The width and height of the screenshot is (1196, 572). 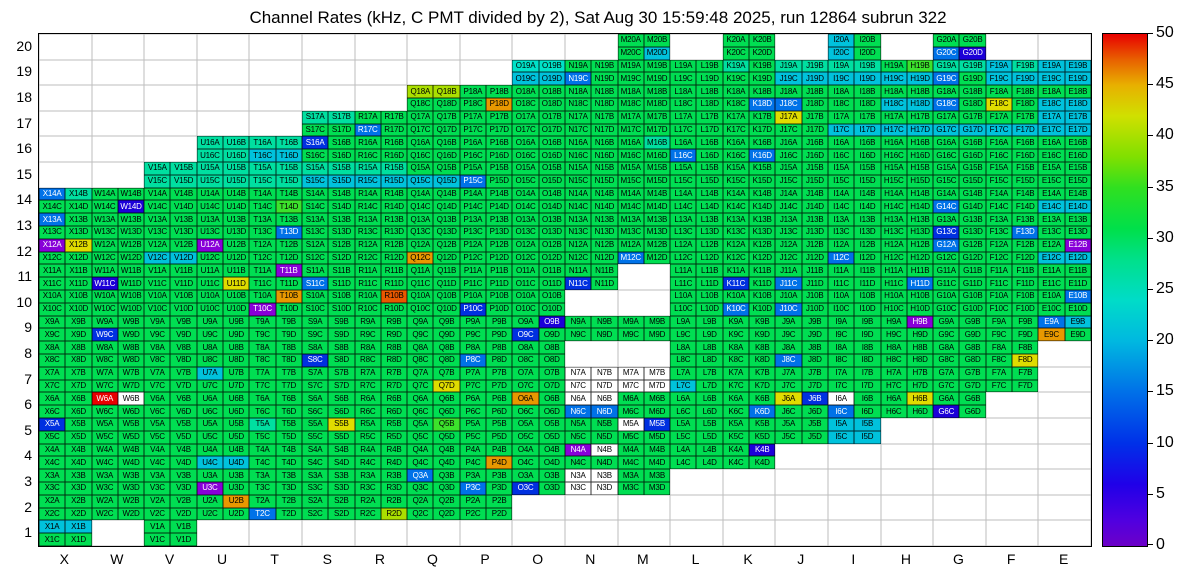 What do you see at coordinates (578, 91) in the screenshot?
I see `channel-N18A: N18A` at bounding box center [578, 91].